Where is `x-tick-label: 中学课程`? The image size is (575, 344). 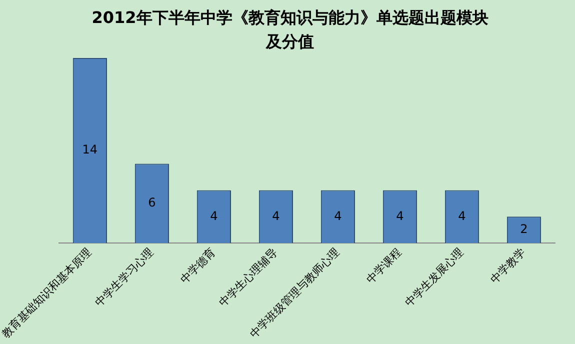
x-tick-label: 中学课程 is located at coordinates (384, 266).